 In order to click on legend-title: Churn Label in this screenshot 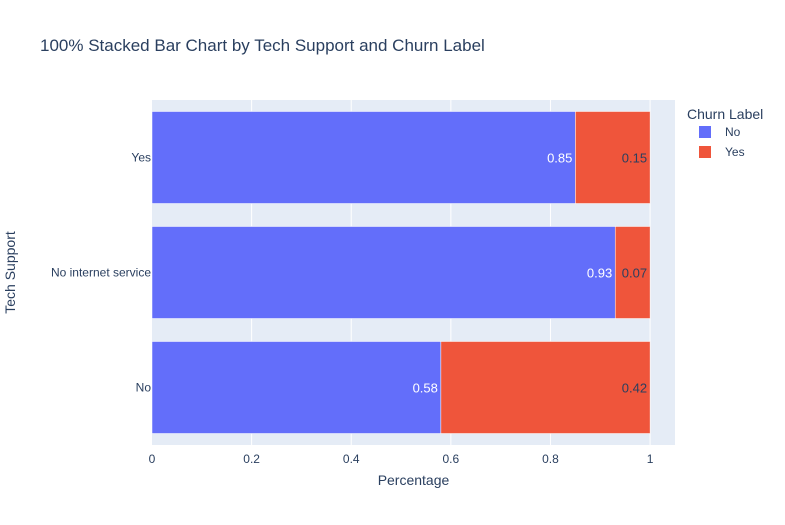, I will do `click(725, 114)`.